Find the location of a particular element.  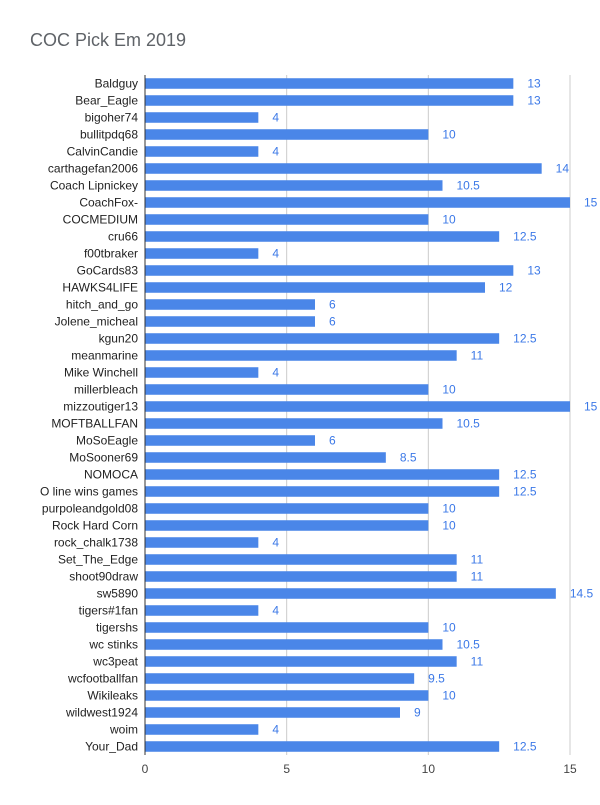

category-label: cru66 is located at coordinates (123, 237).